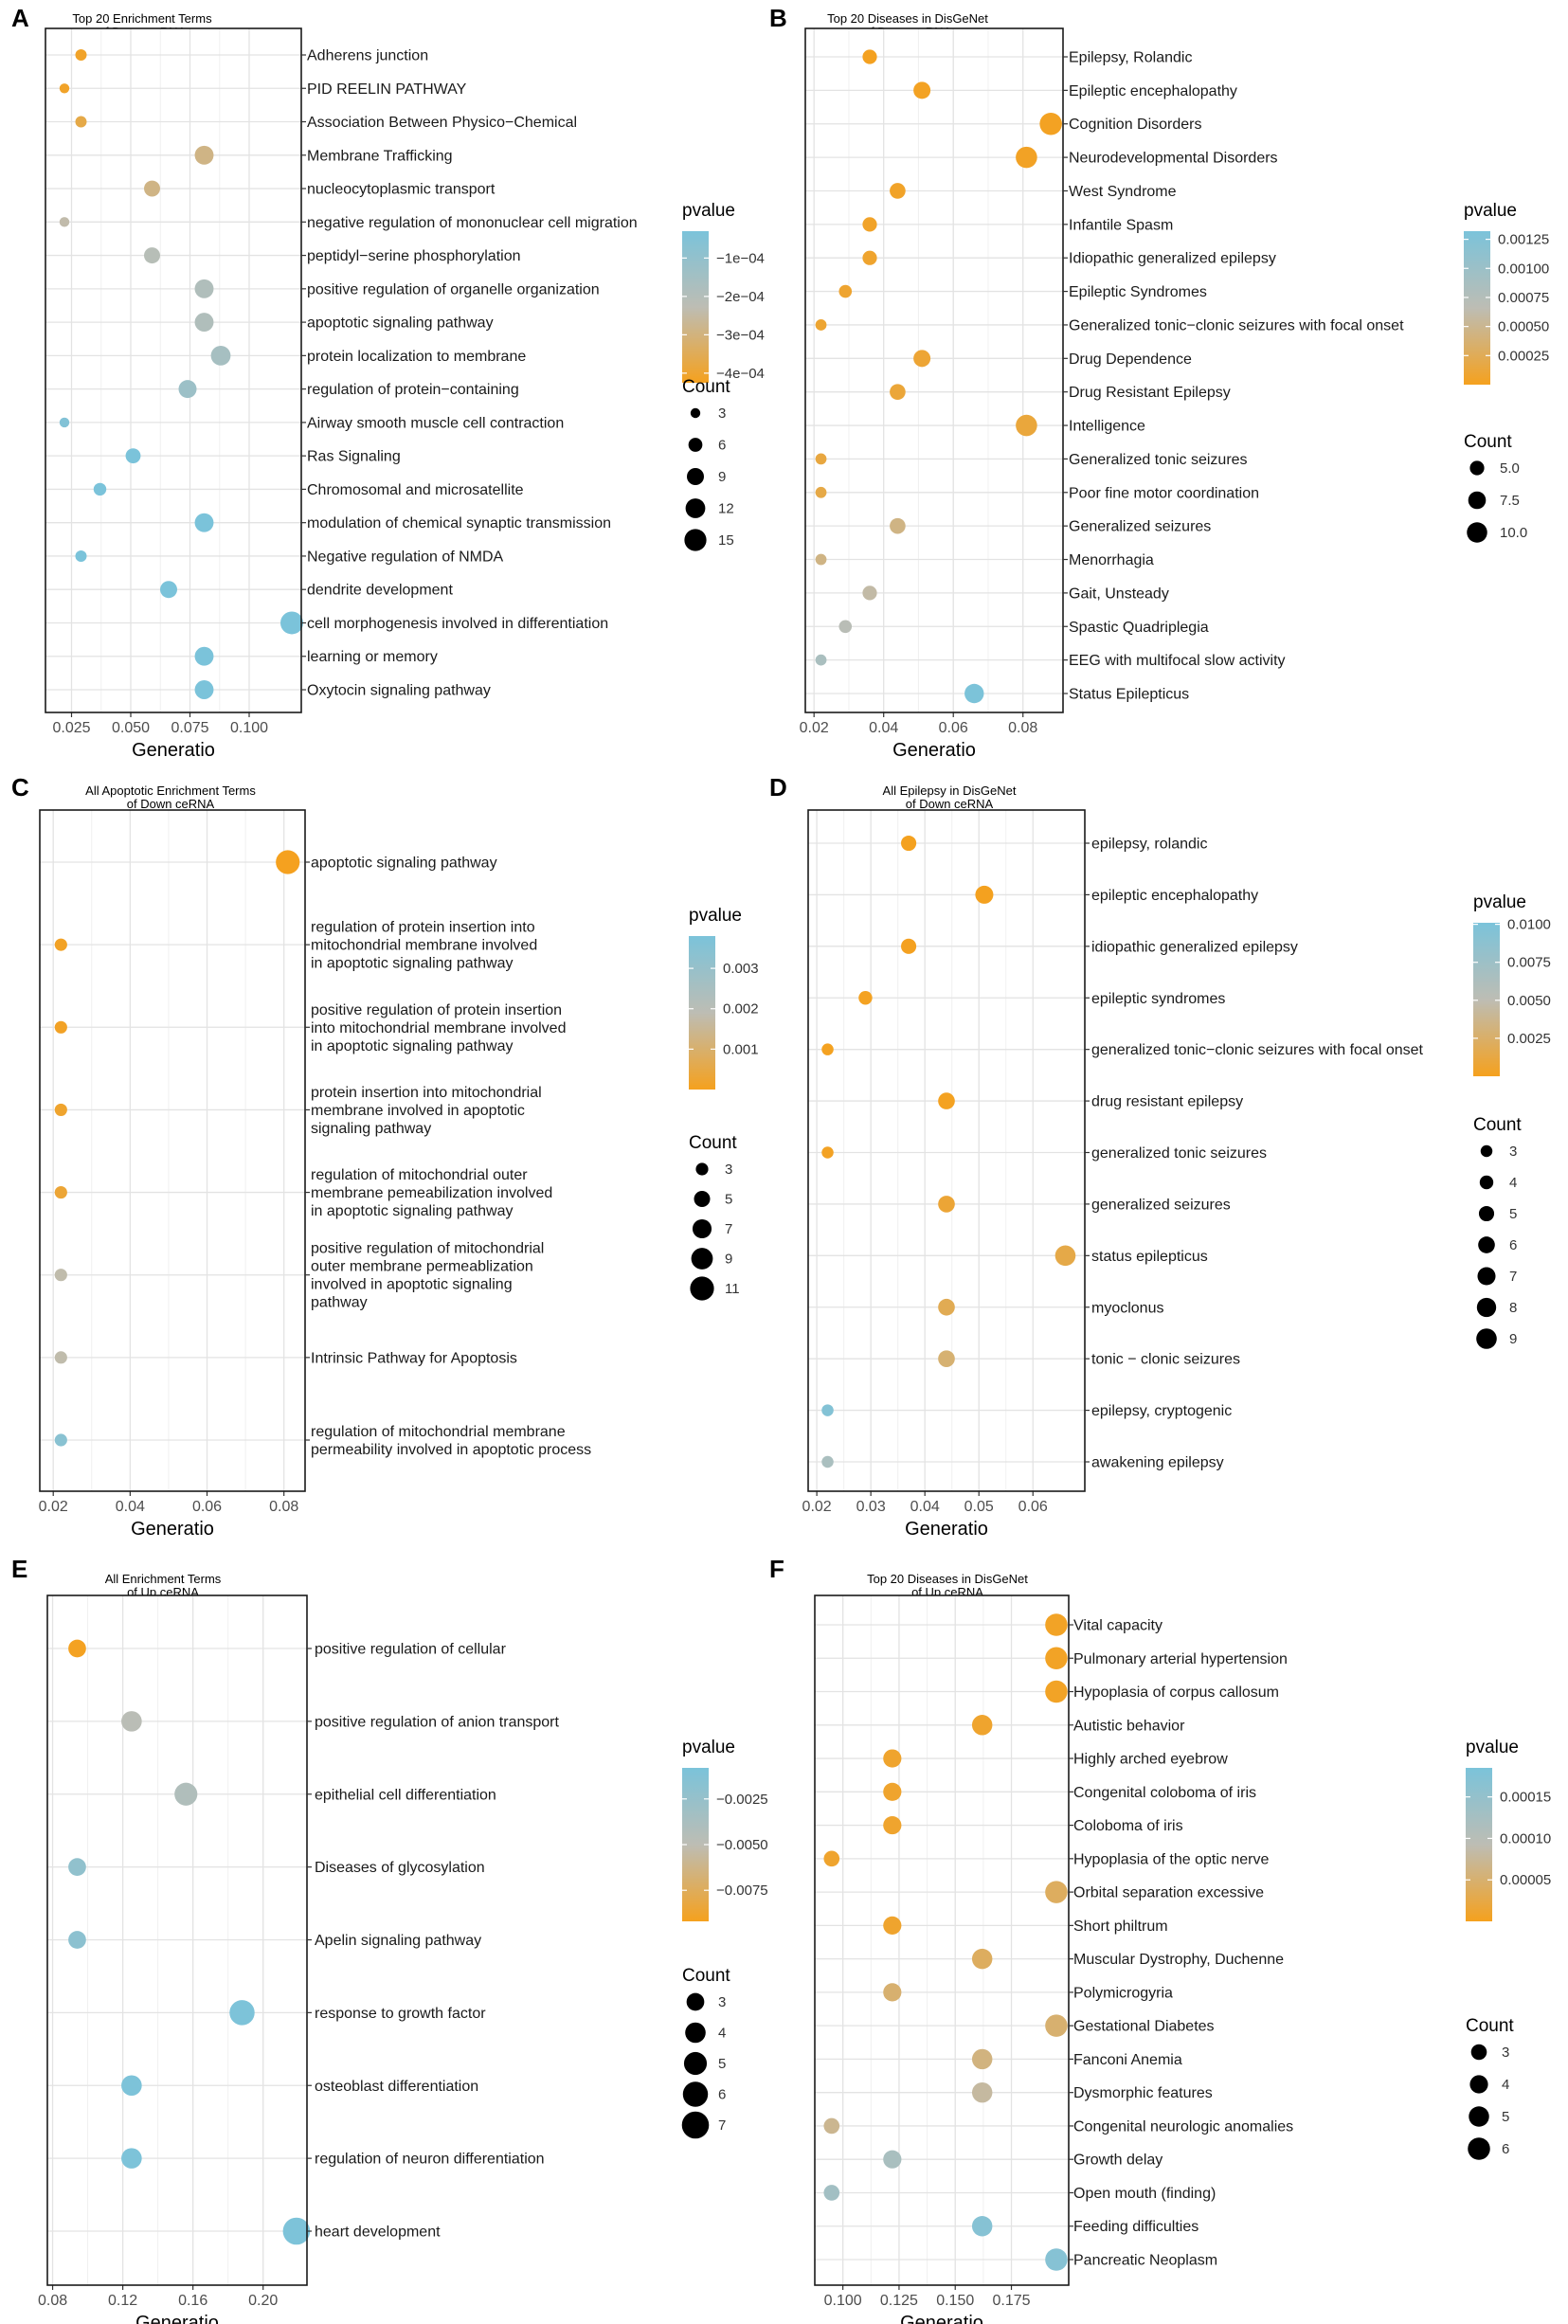  Describe the element at coordinates (726, 509) in the screenshot. I see `size-legend-label: 12` at that location.